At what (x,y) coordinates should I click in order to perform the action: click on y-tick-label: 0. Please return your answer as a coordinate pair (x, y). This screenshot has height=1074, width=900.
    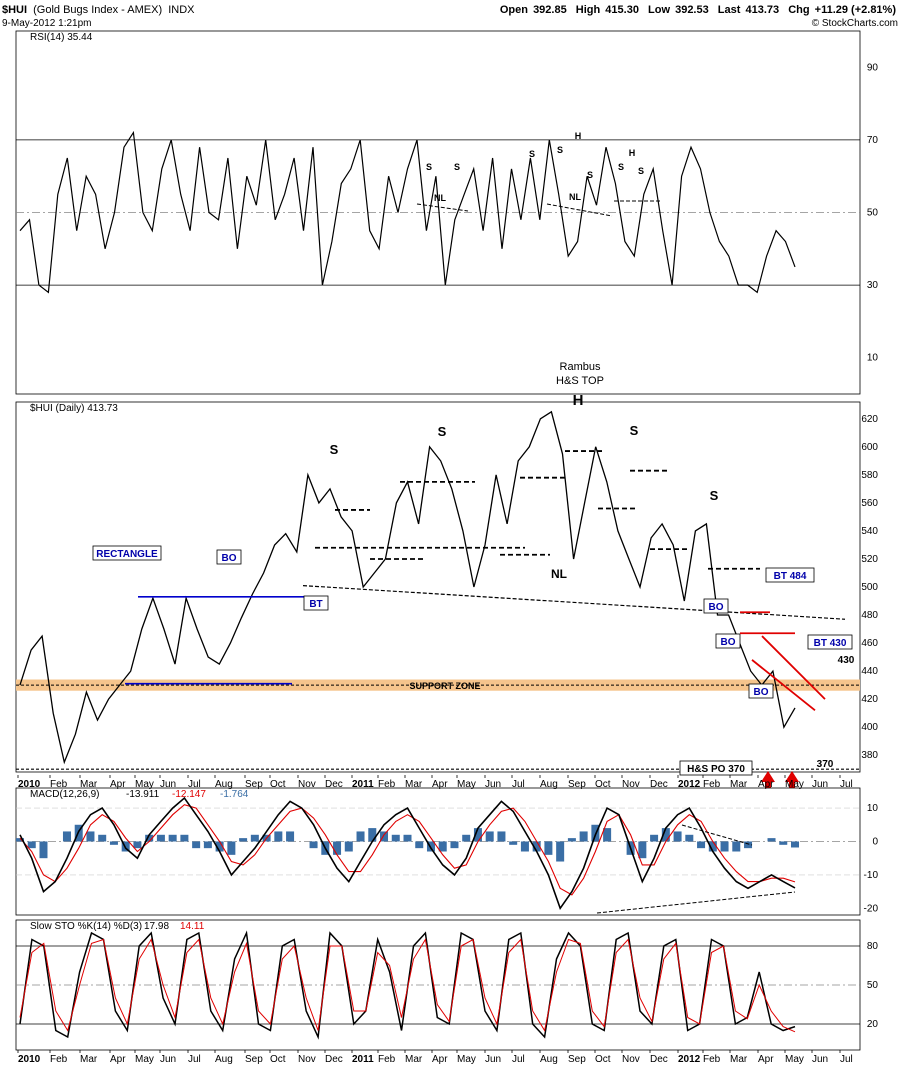
    Looking at the image, I should click on (875, 841).